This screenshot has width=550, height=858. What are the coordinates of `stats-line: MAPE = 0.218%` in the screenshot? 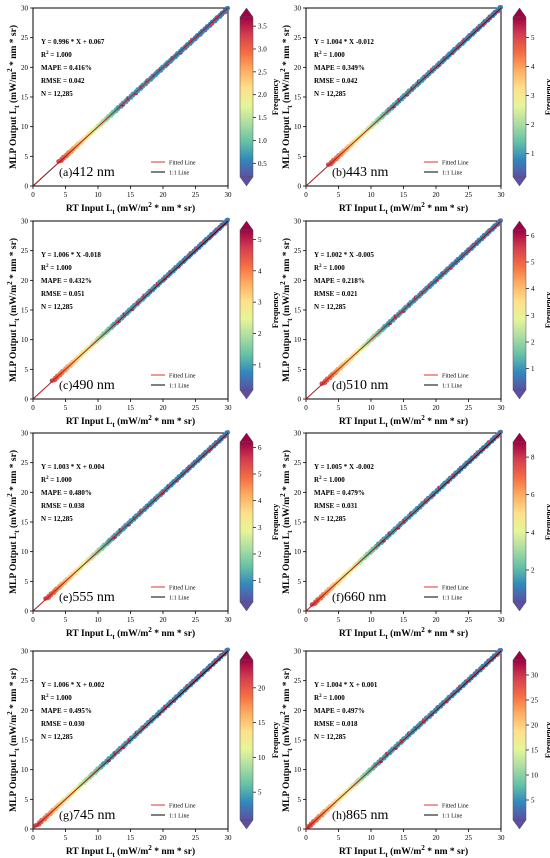 It's located at (339, 281).